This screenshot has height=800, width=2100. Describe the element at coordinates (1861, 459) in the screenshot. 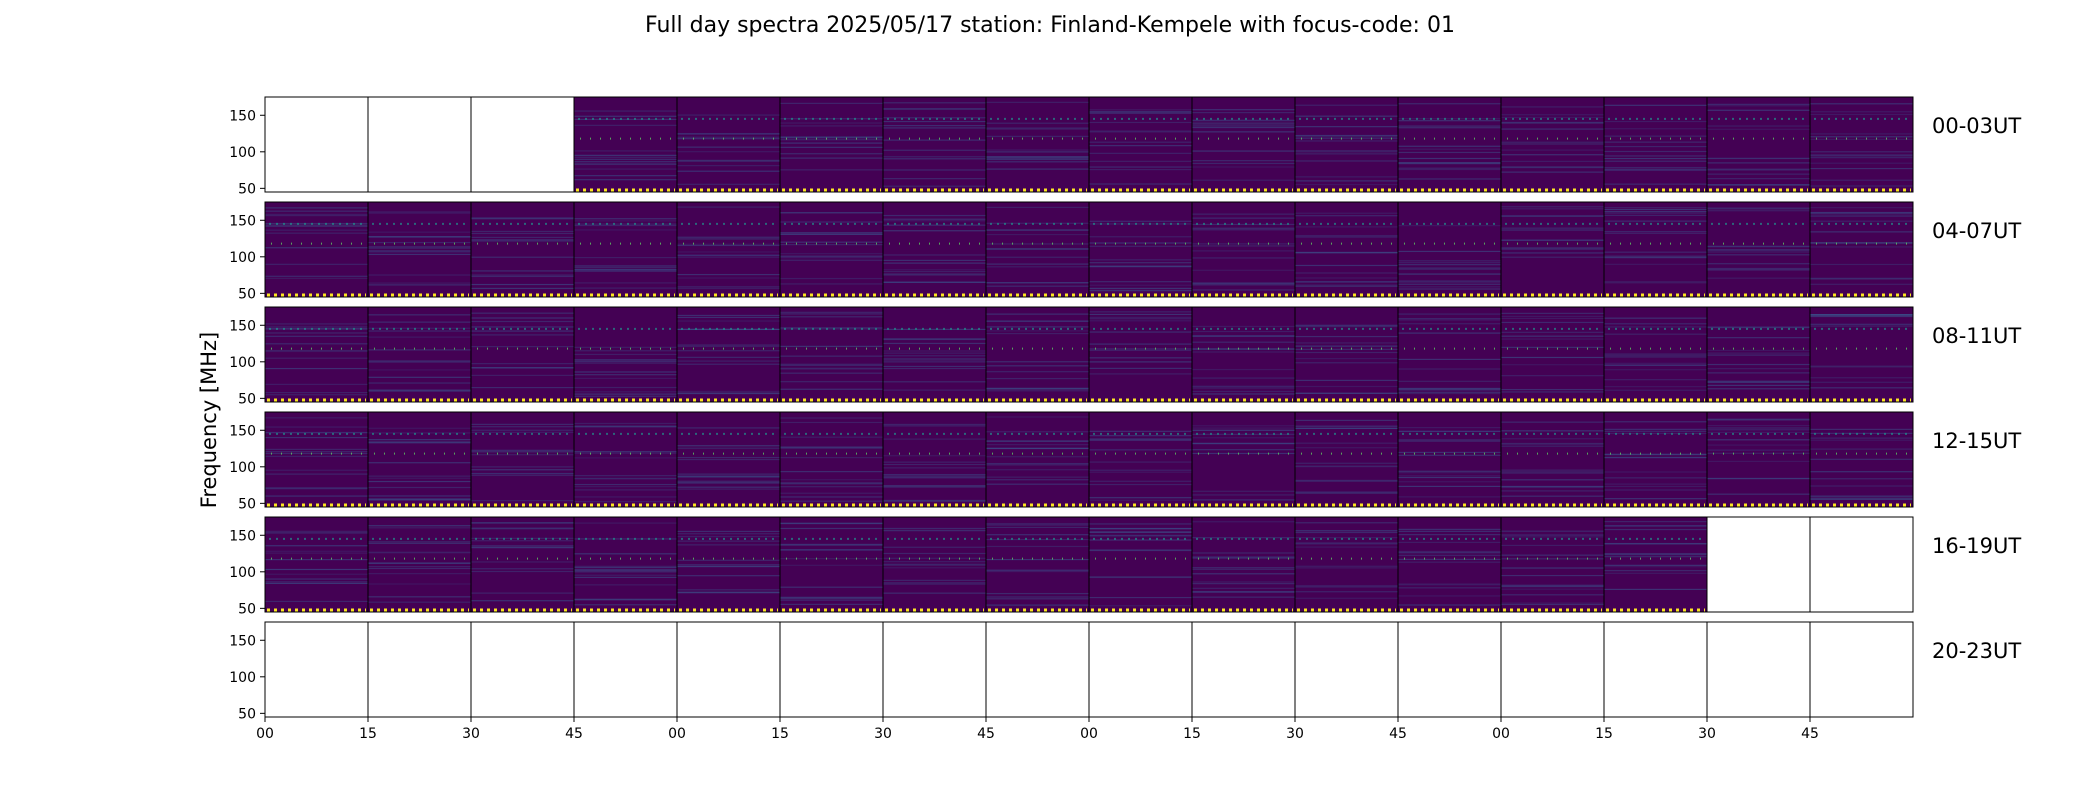

I see `panel-frame` at that location.